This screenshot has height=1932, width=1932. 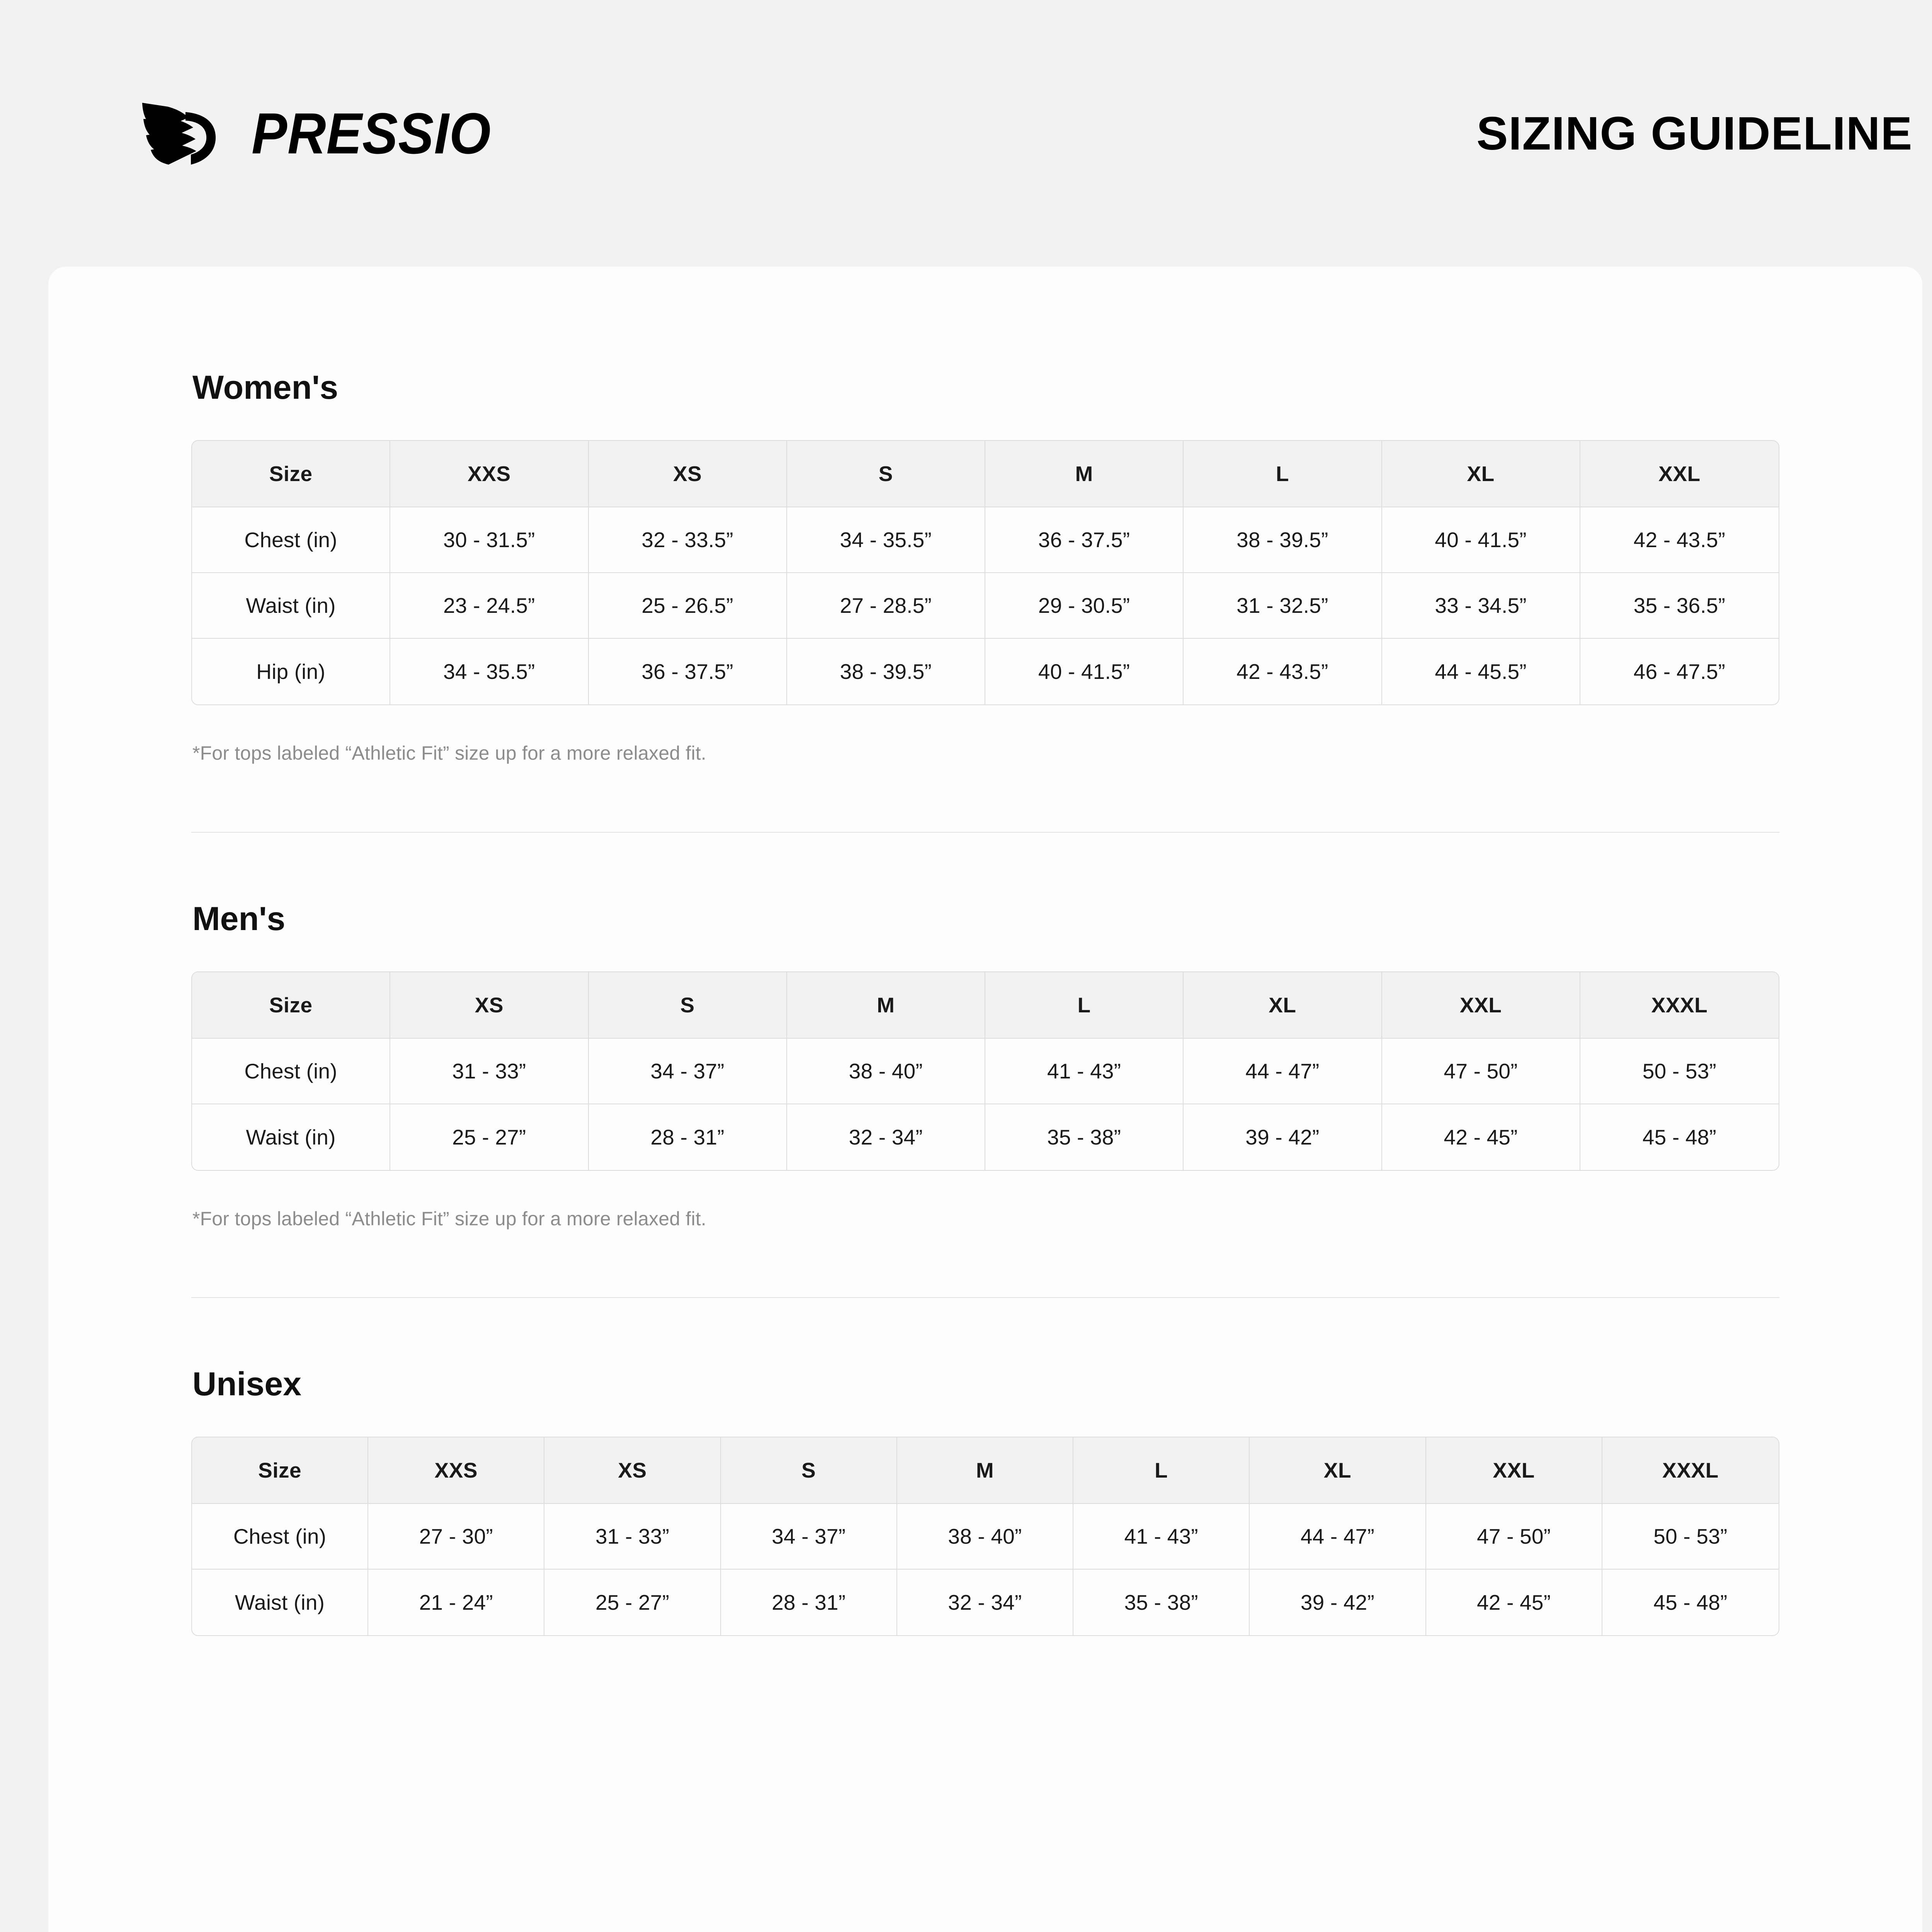 What do you see at coordinates (1084, 540) in the screenshot?
I see `cell-chest-m: 36 - 37.5”` at bounding box center [1084, 540].